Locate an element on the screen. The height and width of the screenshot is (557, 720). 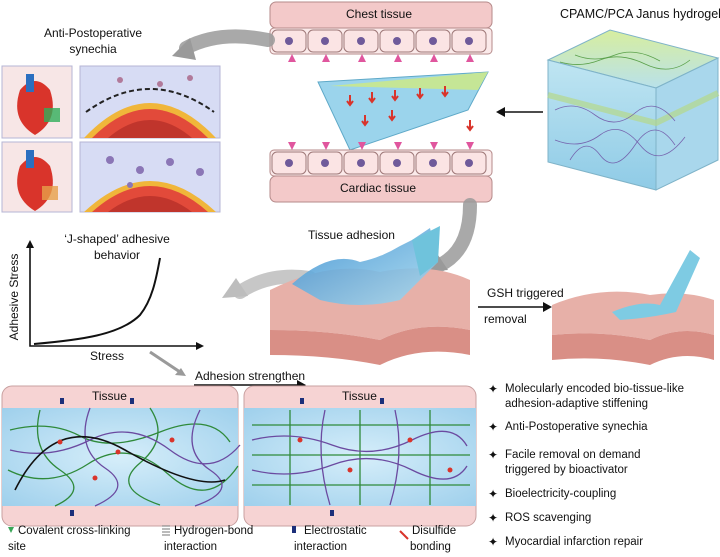
y-axis-label: Adhesive Stress is located at coordinates (14, 297).